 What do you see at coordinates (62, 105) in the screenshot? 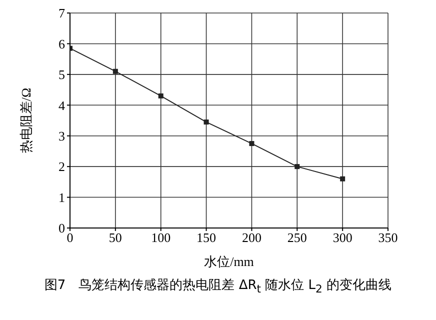
I see `y-tick-label: 4` at bounding box center [62, 105].